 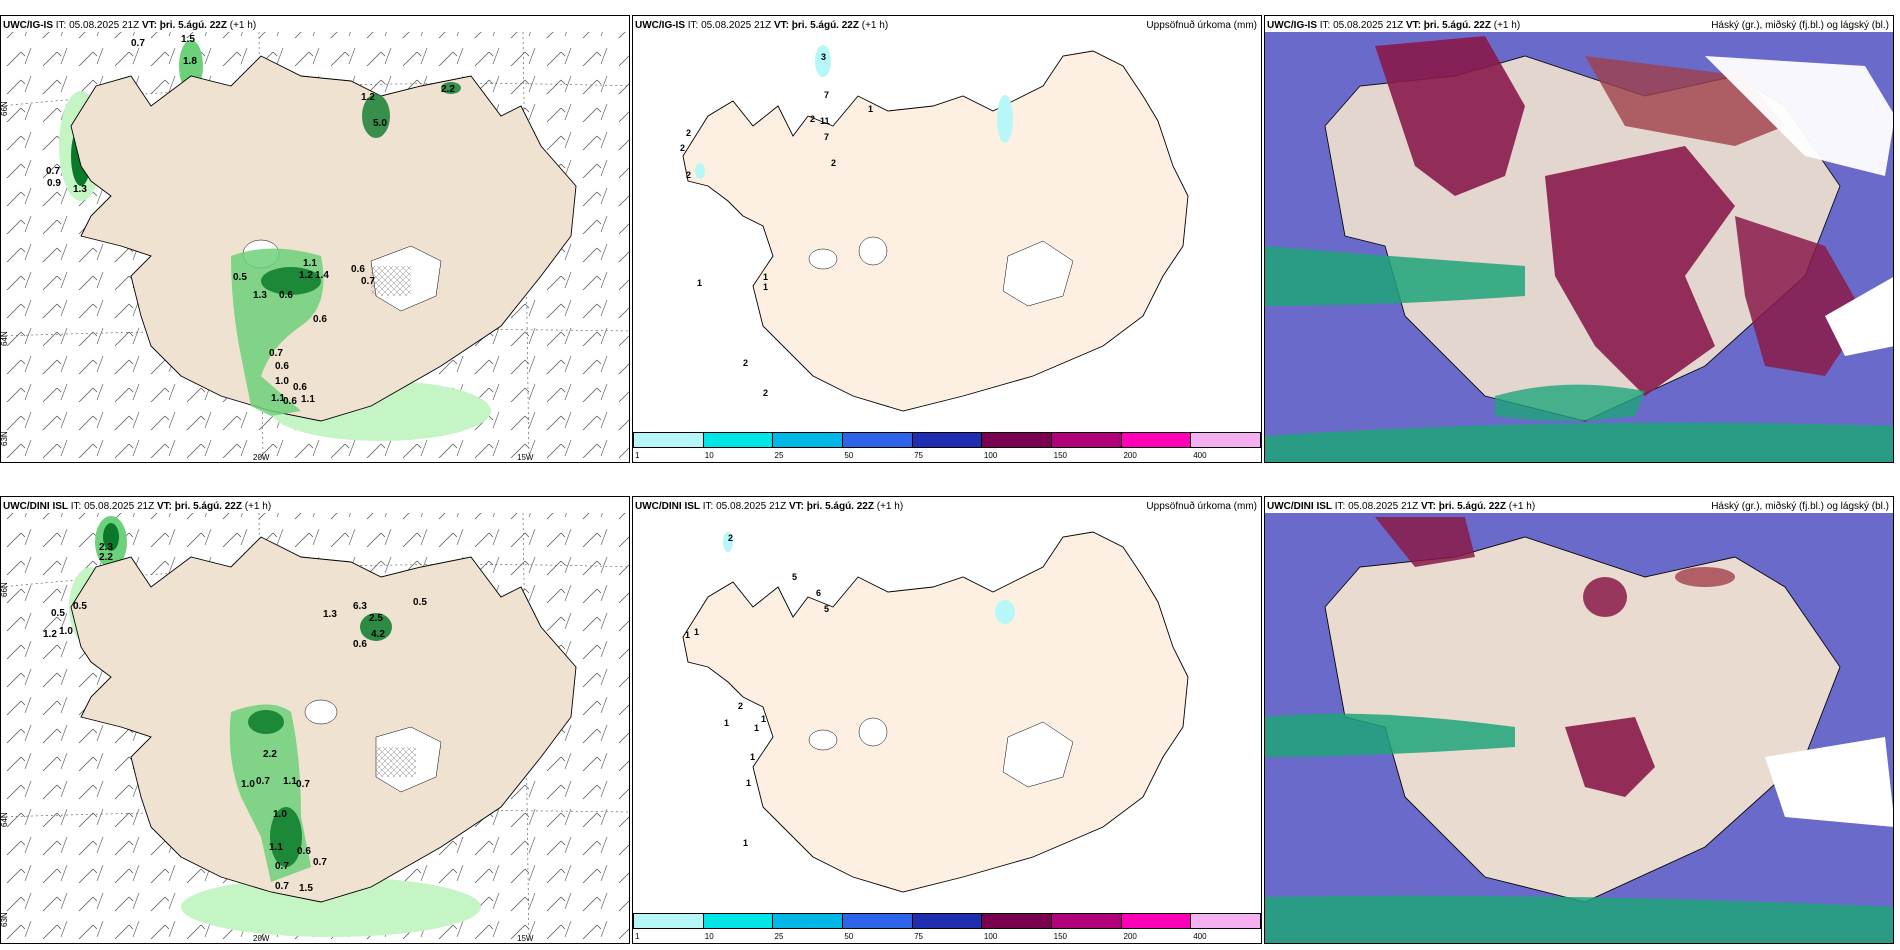 I want to click on precip-value-label: 1.4, so click(x=322, y=275).